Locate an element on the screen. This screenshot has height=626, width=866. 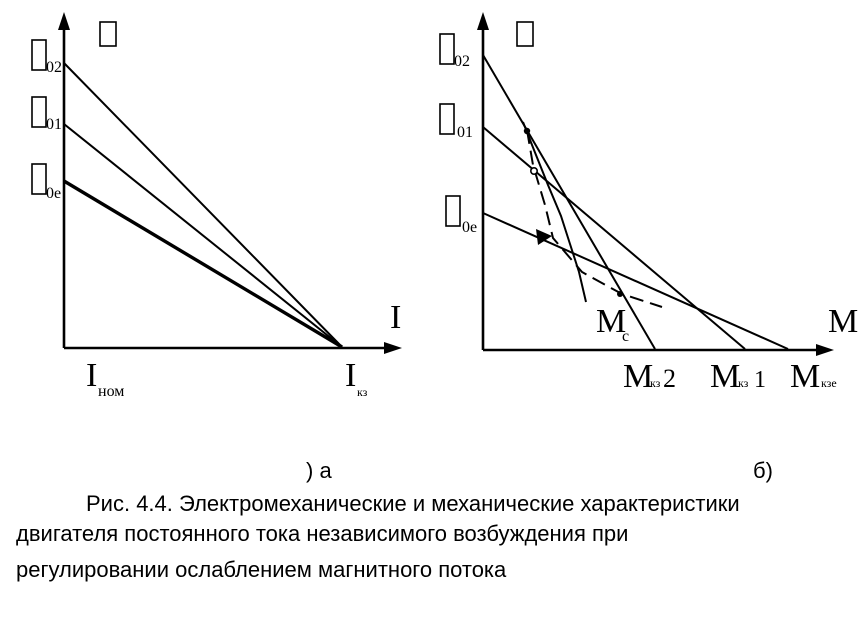
left-y-axis-symbol-glyph is located at coordinates (108, 34).